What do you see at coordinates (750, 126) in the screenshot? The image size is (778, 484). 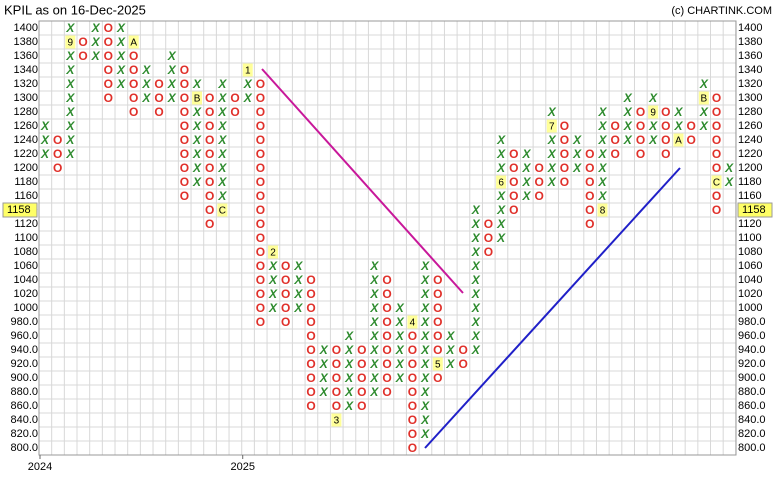 I see `y-tick-label: 1260` at bounding box center [750, 126].